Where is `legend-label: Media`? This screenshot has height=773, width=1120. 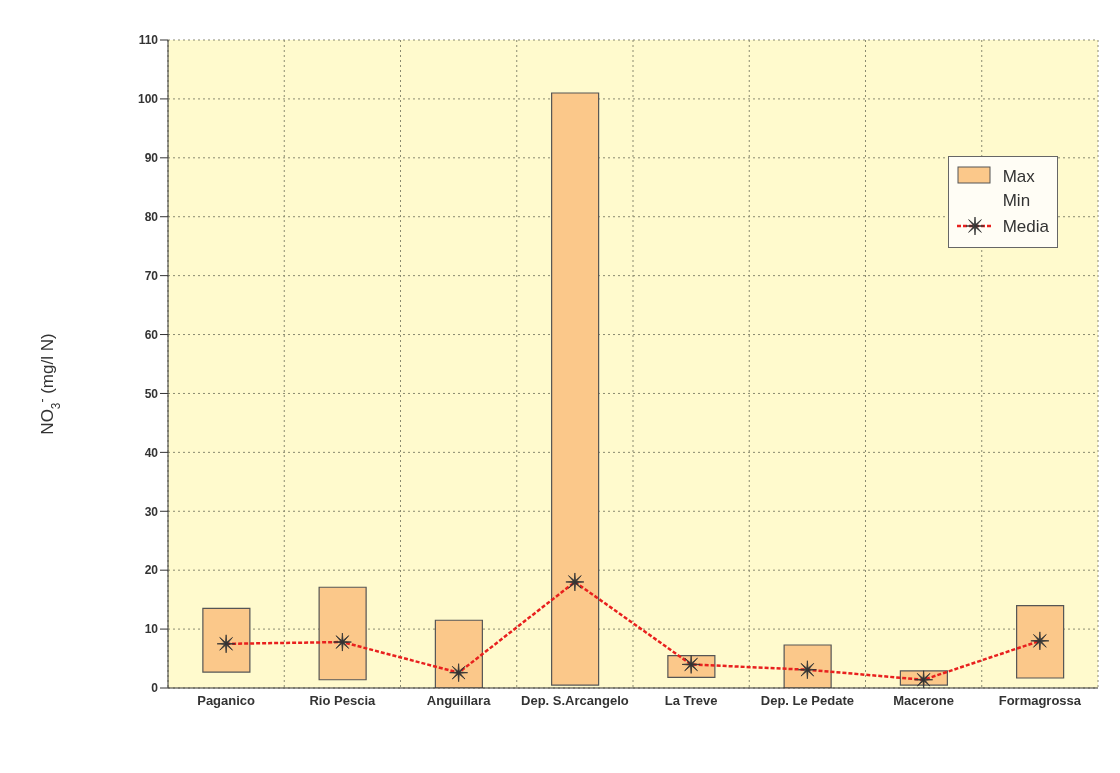
legend-label: Media is located at coordinates (1025, 227).